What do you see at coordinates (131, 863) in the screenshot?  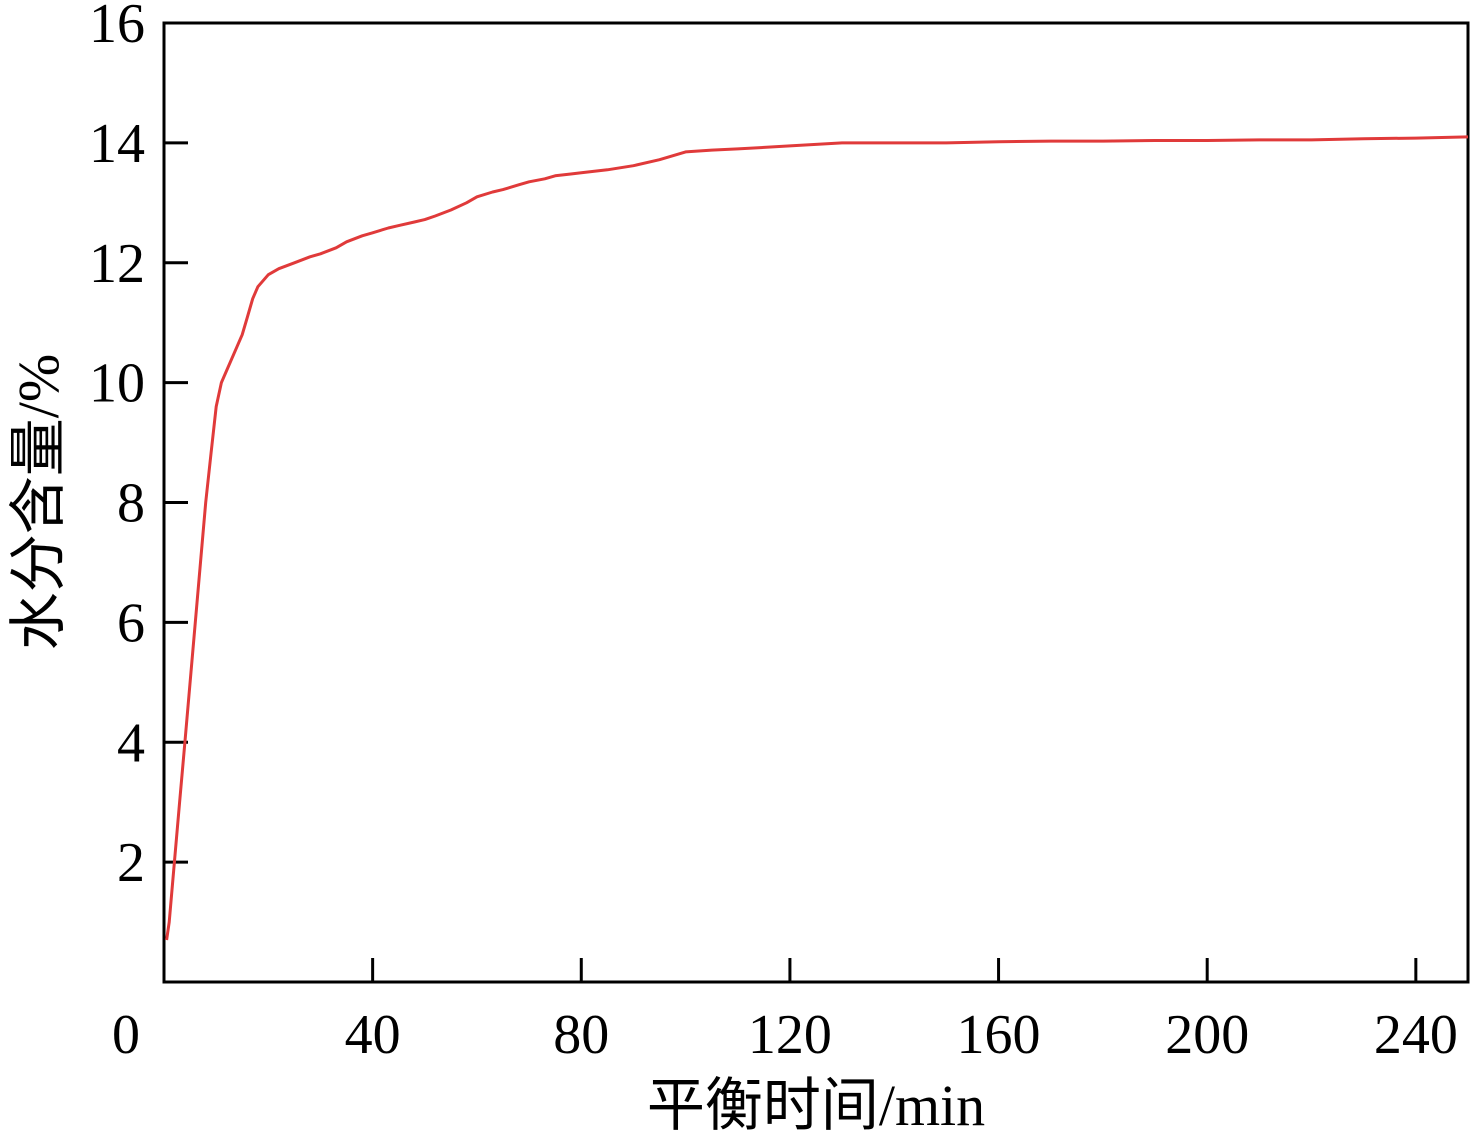 I see `y-tick-label: 2` at bounding box center [131, 863].